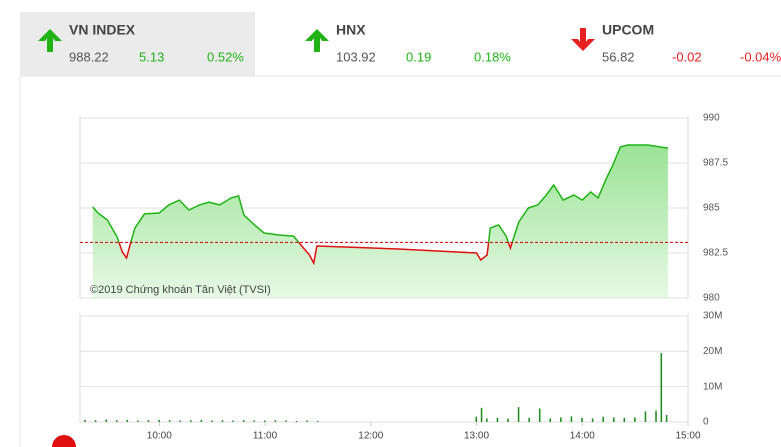 This screenshot has width=781, height=447. I want to click on x-tick-label: 10:00, so click(159, 436).